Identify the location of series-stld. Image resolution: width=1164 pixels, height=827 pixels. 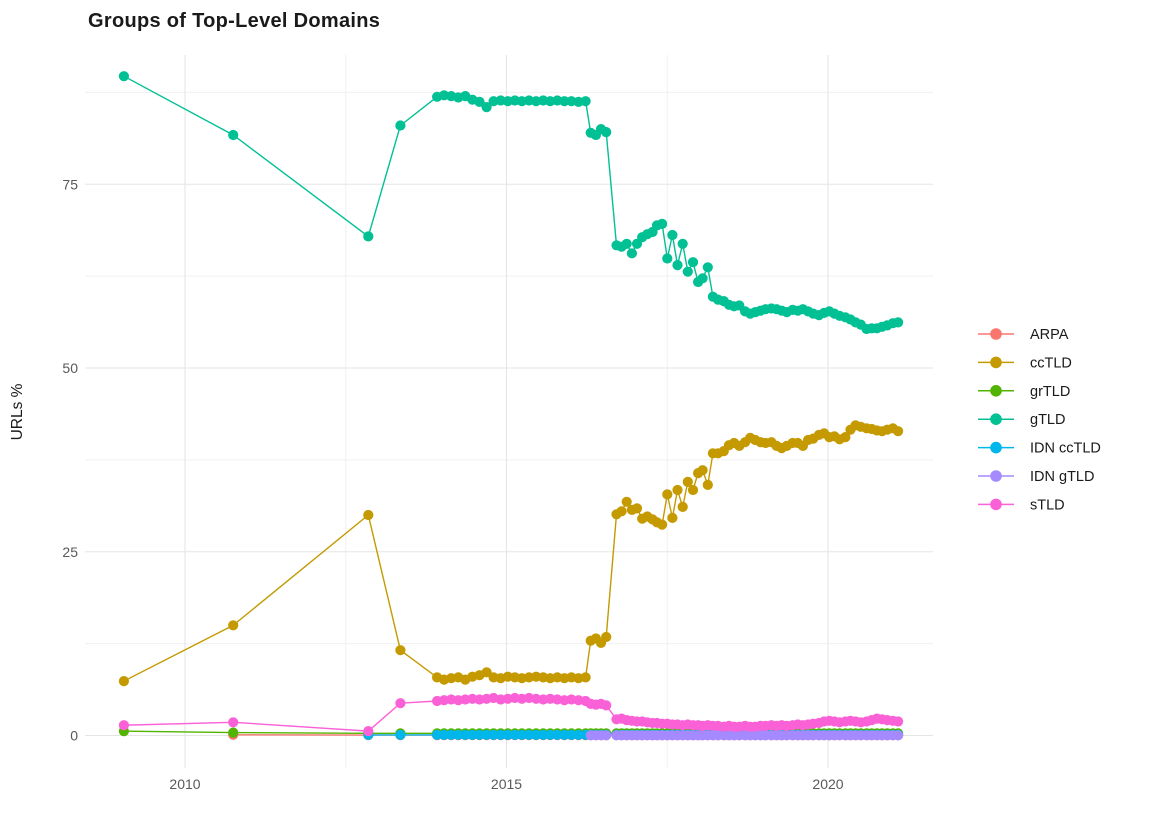
(511, 714).